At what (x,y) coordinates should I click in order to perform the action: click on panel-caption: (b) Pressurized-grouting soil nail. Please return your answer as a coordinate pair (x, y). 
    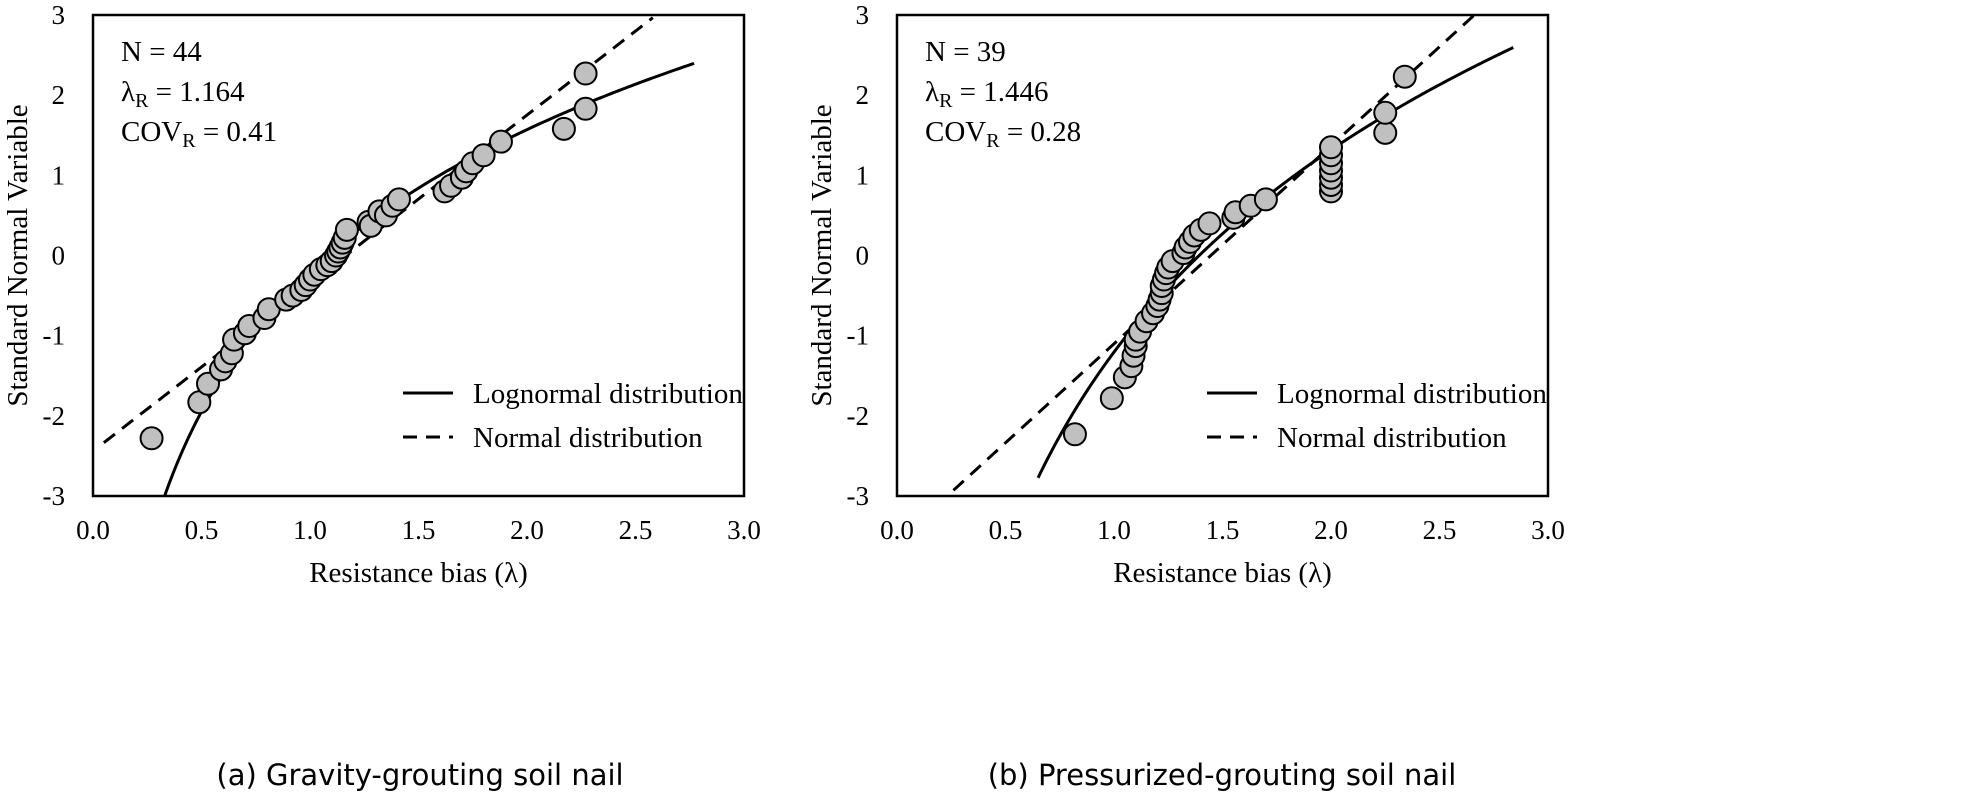
    Looking at the image, I should click on (1222, 775).